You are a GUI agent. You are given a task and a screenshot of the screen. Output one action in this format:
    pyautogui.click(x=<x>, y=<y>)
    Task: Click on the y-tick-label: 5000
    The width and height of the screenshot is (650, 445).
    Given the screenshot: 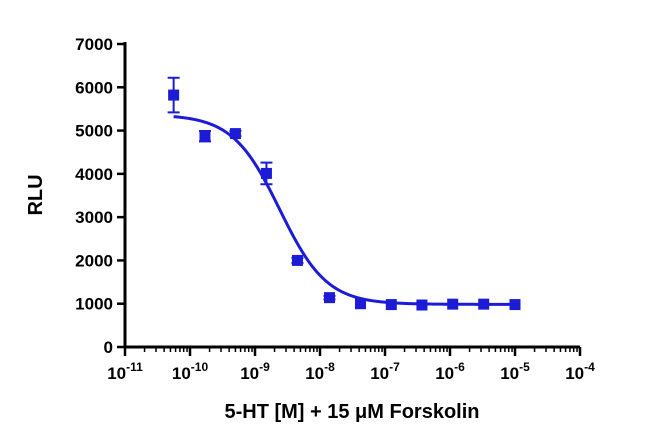 What is the action you would take?
    pyautogui.click(x=94, y=131)
    